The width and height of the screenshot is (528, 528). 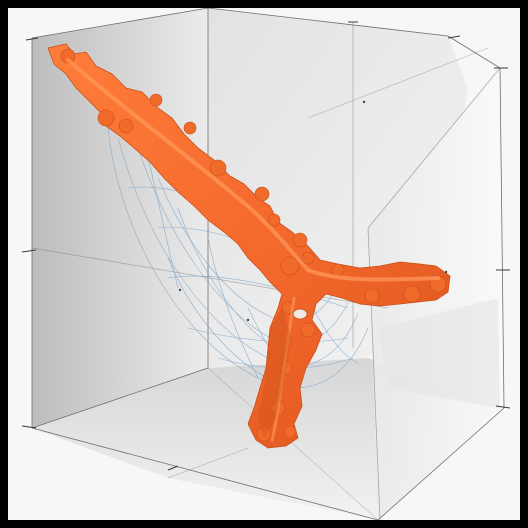 What do you see at coordinates (439, 353) in the screenshot?
I see `panel-shade` at bounding box center [439, 353].